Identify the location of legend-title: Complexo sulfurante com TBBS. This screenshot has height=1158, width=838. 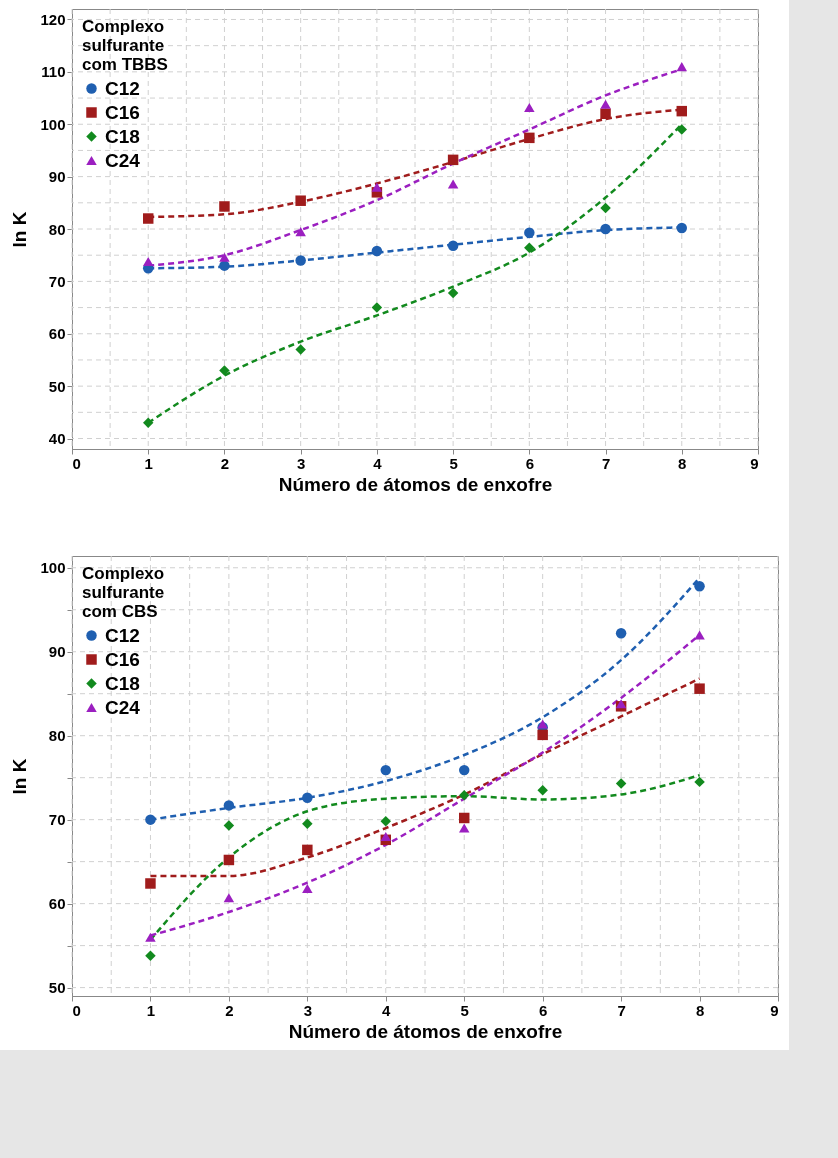
(125, 45).